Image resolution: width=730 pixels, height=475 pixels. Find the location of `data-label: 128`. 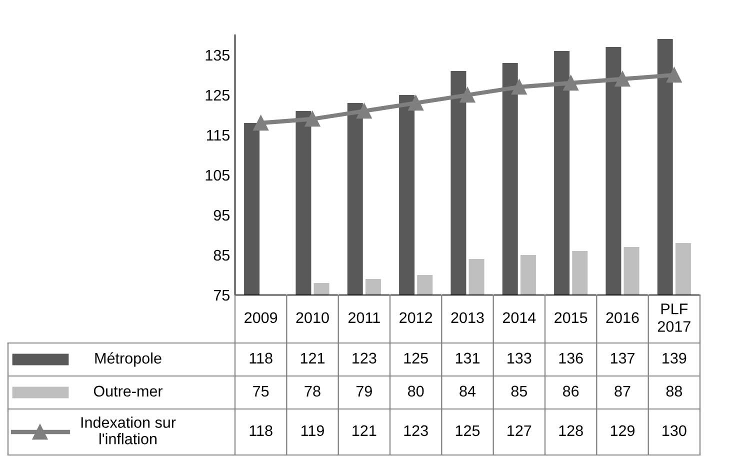

data-label: 128 is located at coordinates (571, 430).